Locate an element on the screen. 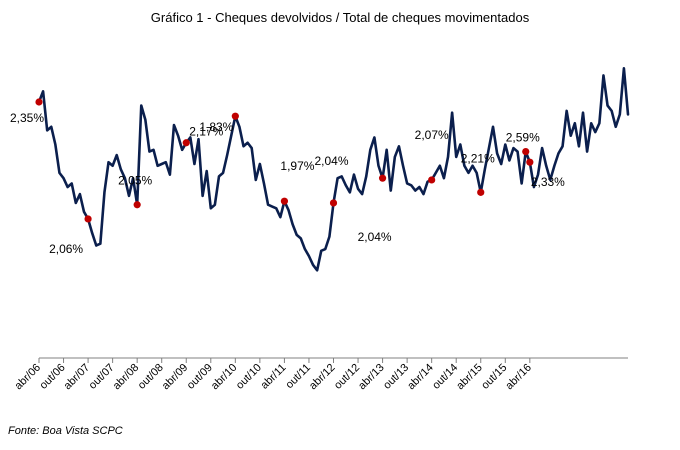  x-tick-label: abr/16 is located at coordinates (518, 377).